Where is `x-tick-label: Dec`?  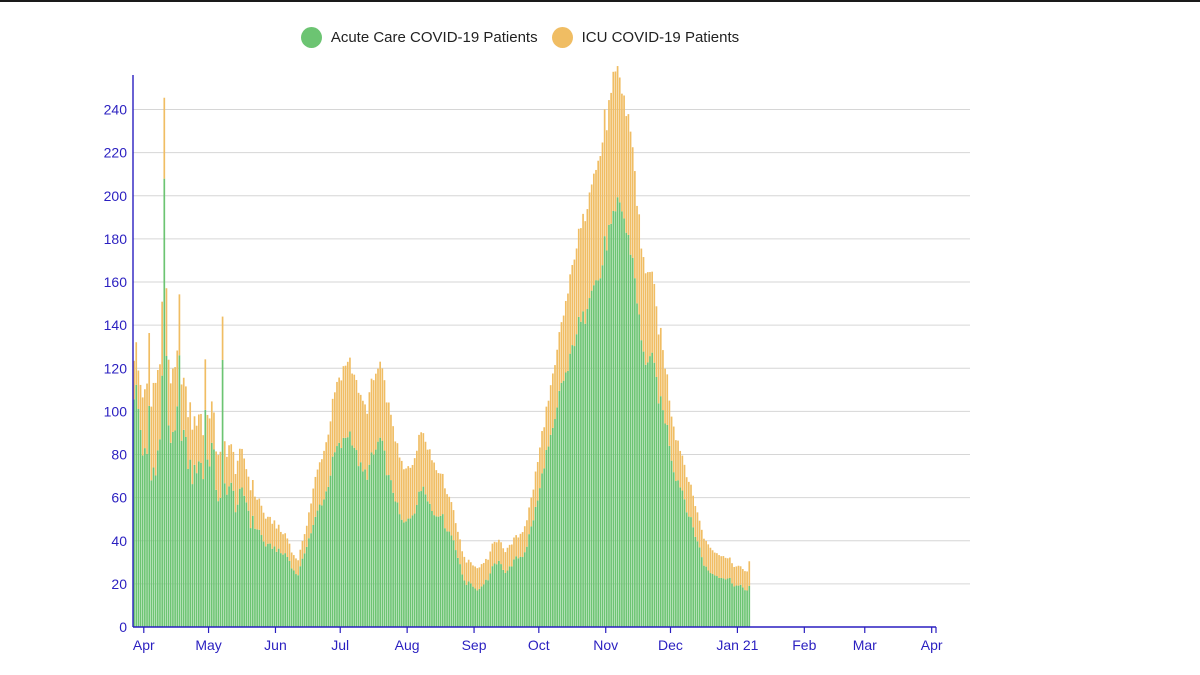 x-tick-label: Dec is located at coordinates (670, 645).